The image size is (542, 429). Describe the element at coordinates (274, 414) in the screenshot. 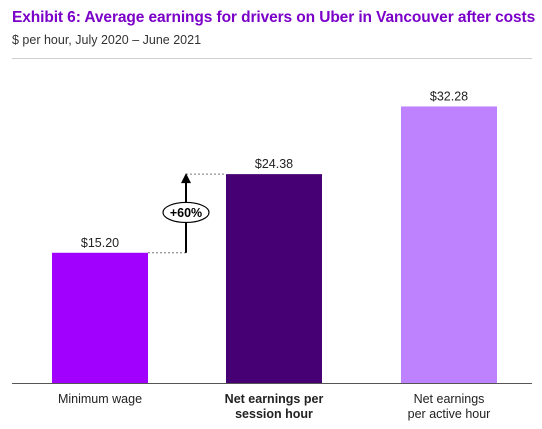

I see `x-tick-label-1-1: session hour` at that location.